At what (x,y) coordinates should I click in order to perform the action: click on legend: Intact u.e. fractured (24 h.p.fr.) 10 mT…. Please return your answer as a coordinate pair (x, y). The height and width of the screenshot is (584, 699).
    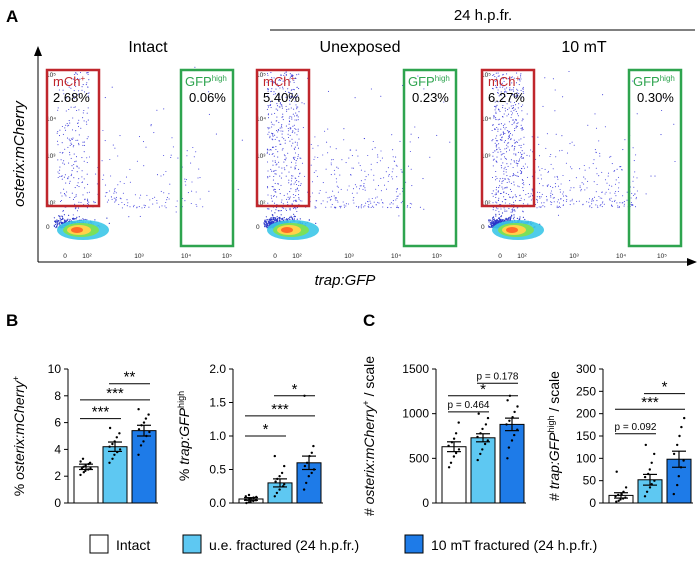
    Looking at the image, I should click on (343, 544).